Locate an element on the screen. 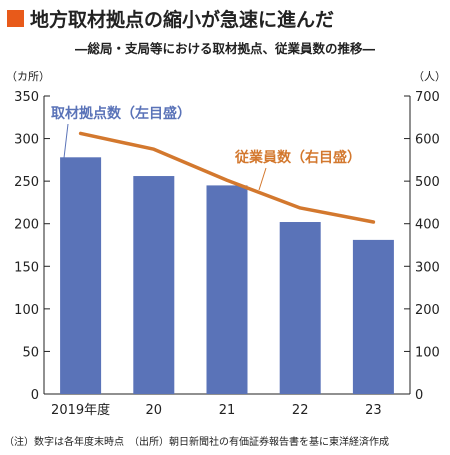 The height and width of the screenshot is (455, 450). y-left-tick-label: 300 is located at coordinates (26, 140).